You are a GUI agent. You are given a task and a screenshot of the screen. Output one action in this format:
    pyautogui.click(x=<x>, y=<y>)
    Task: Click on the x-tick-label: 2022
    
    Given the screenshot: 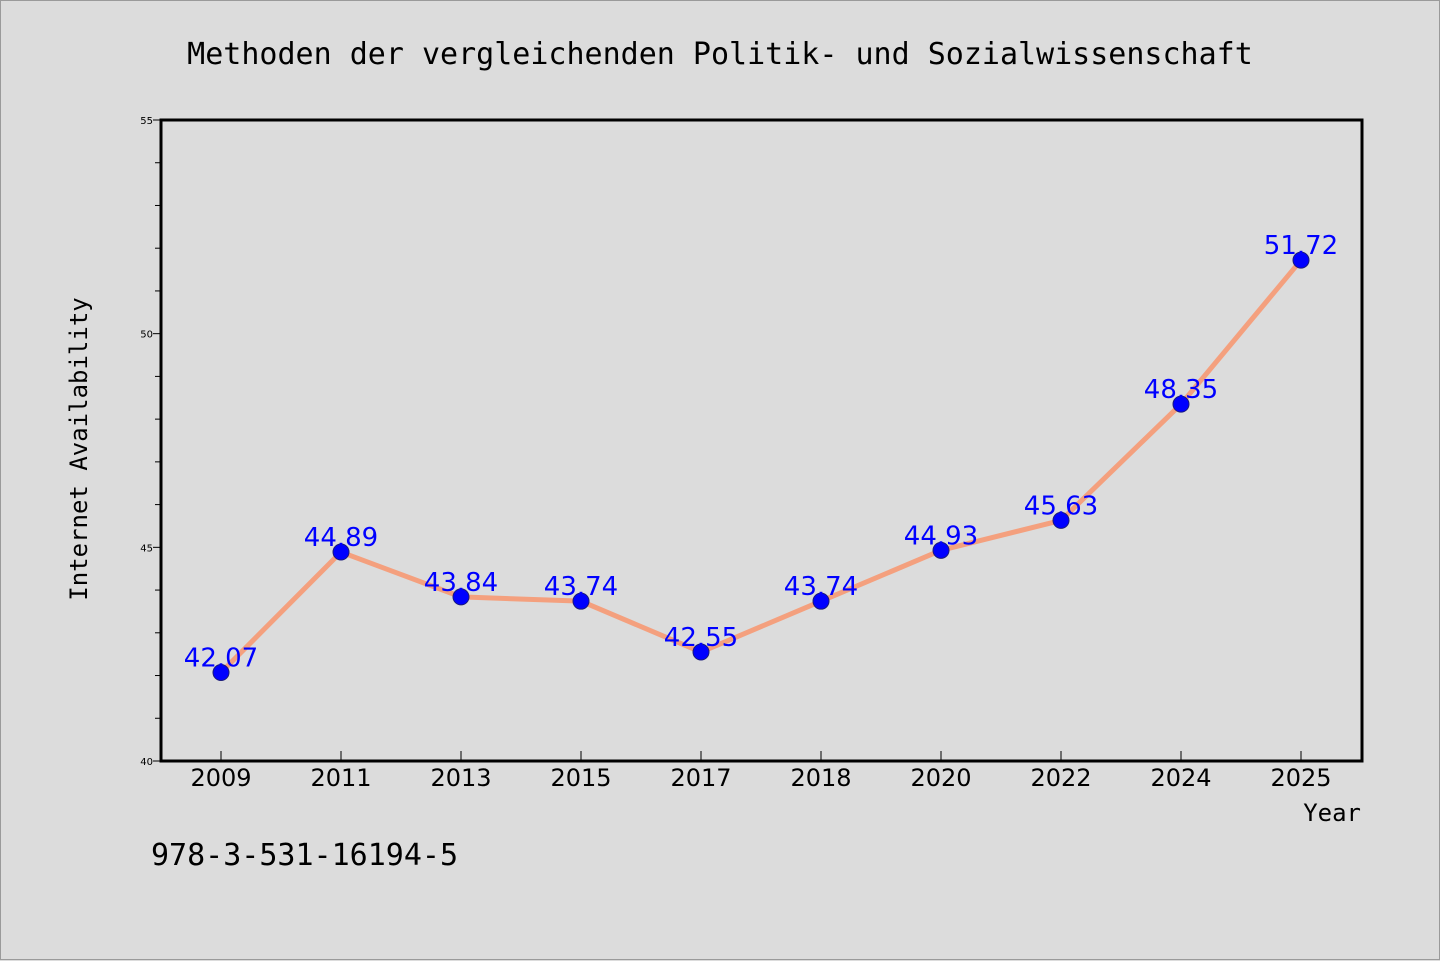 What is the action you would take?
    pyautogui.click(x=1060, y=778)
    